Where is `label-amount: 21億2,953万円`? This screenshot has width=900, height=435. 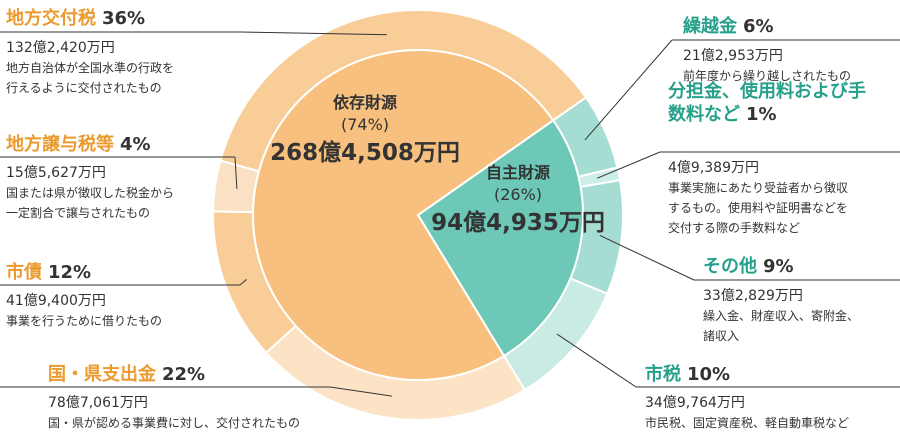
label-amount: 21億2,953万円 is located at coordinates (733, 56).